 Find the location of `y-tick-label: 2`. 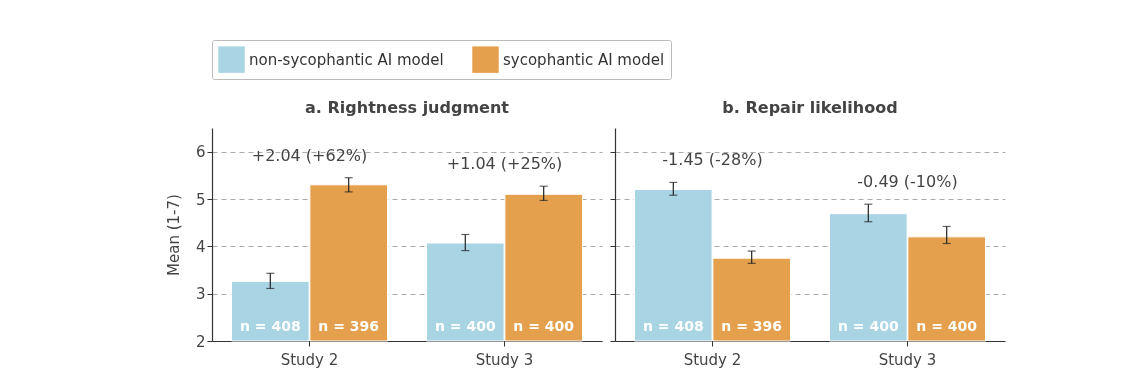

y-tick-label: 2 is located at coordinates (200, 341).